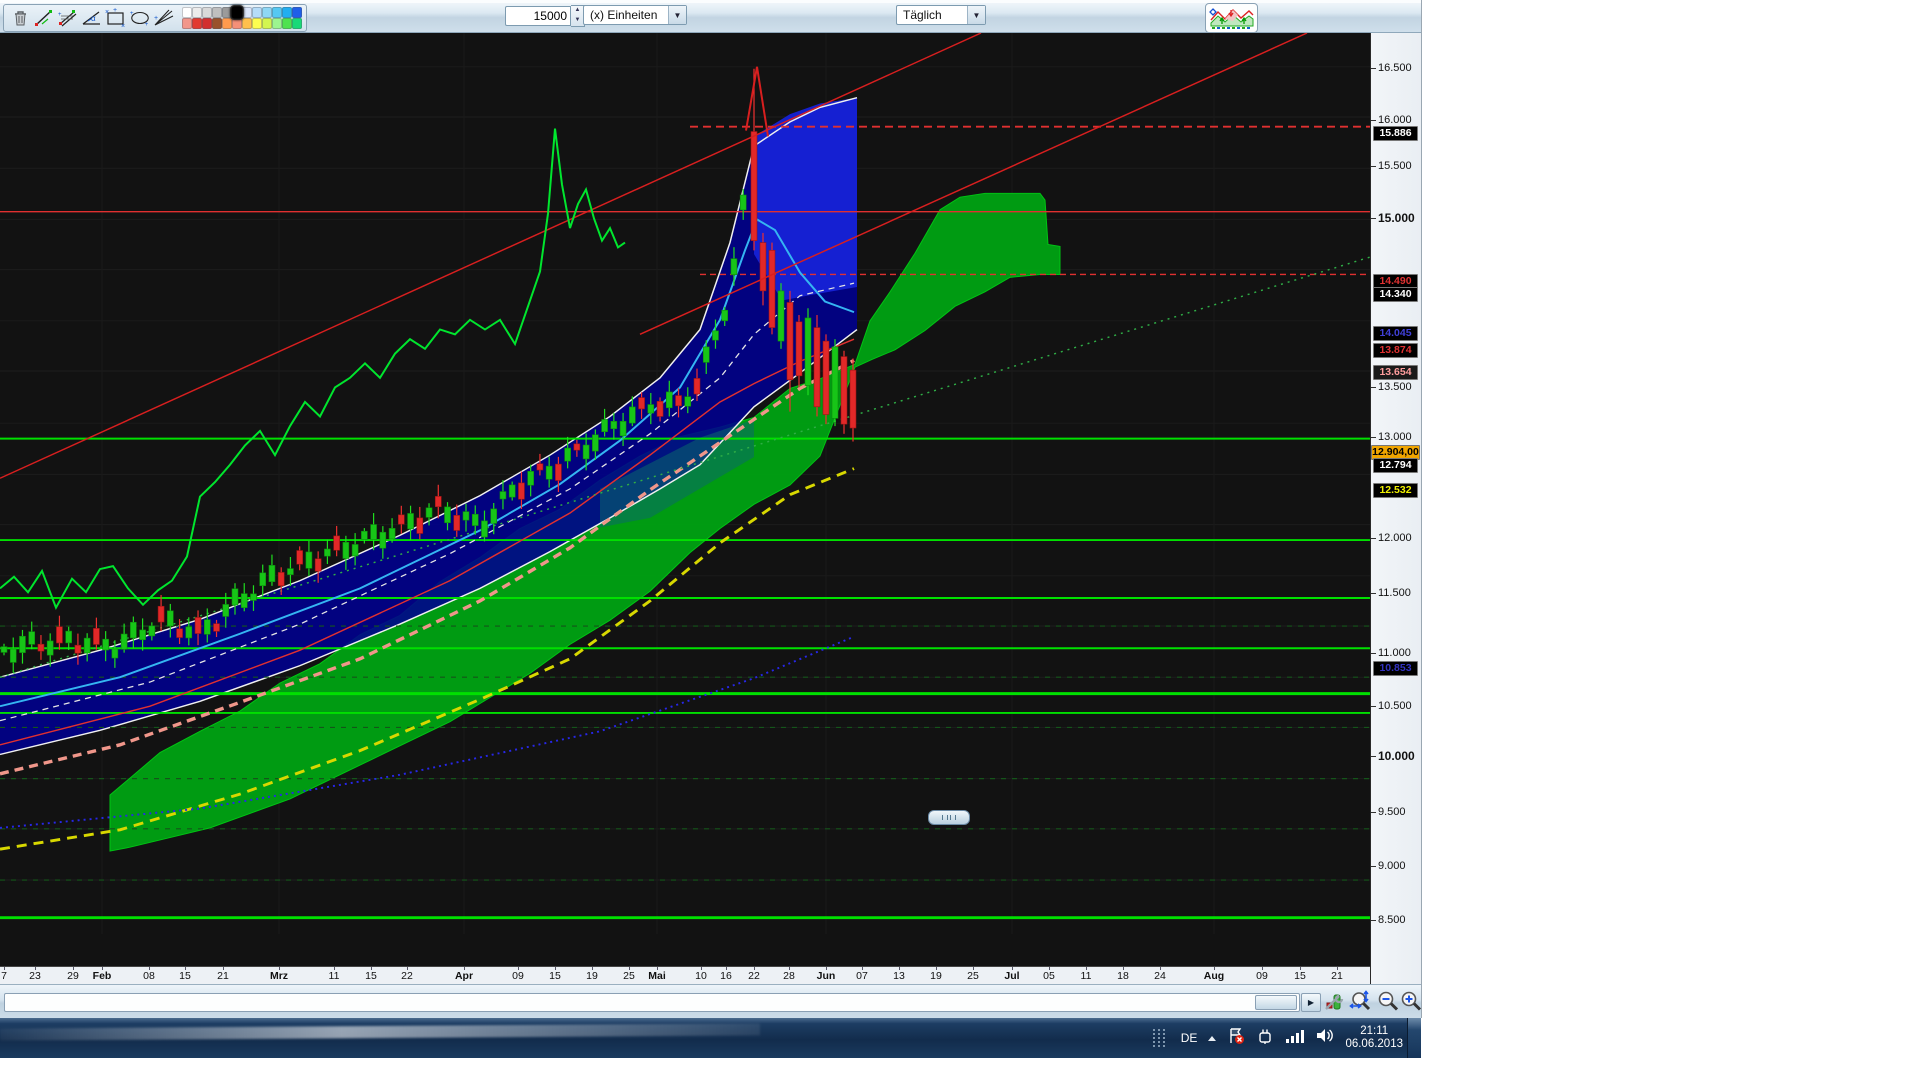 This screenshot has width=1920, height=1080. I want to click on network-signal-icon, so click(1295, 1038).